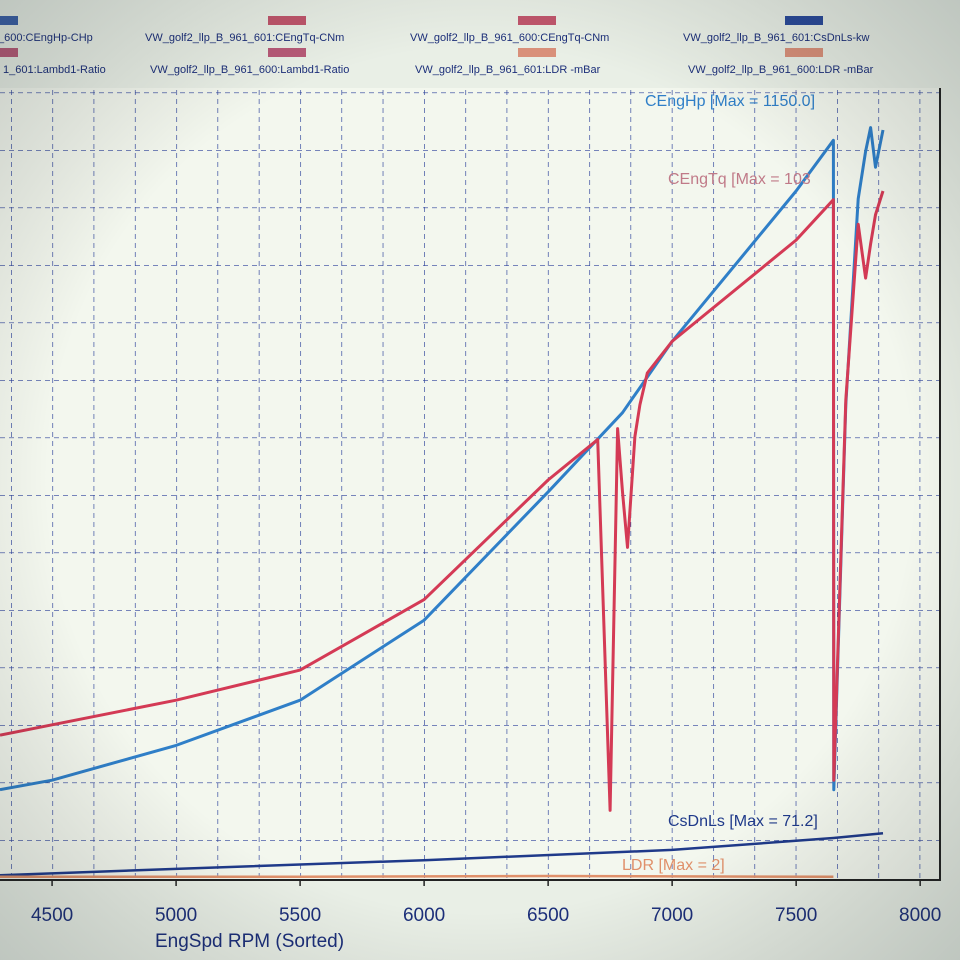 This screenshot has width=960, height=960. What do you see at coordinates (796, 915) in the screenshot?
I see `x-tick-label: 7500` at bounding box center [796, 915].